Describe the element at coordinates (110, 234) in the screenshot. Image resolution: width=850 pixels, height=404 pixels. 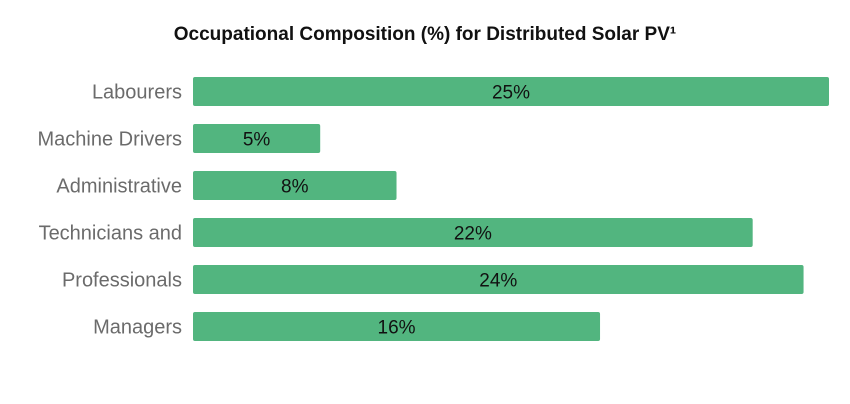
I see `category-label-3: Technicians and` at that location.